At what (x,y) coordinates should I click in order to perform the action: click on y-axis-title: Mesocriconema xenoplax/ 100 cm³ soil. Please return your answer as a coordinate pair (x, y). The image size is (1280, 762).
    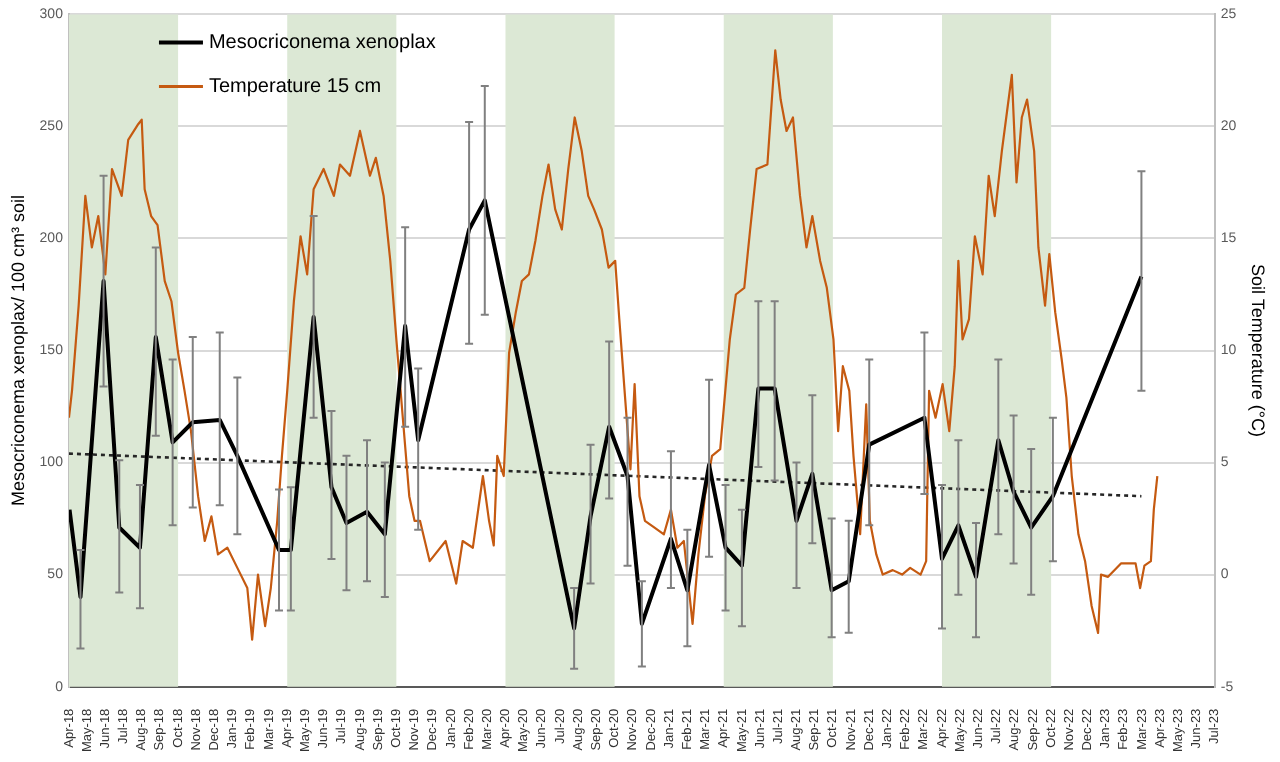
    Looking at the image, I should click on (17, 350).